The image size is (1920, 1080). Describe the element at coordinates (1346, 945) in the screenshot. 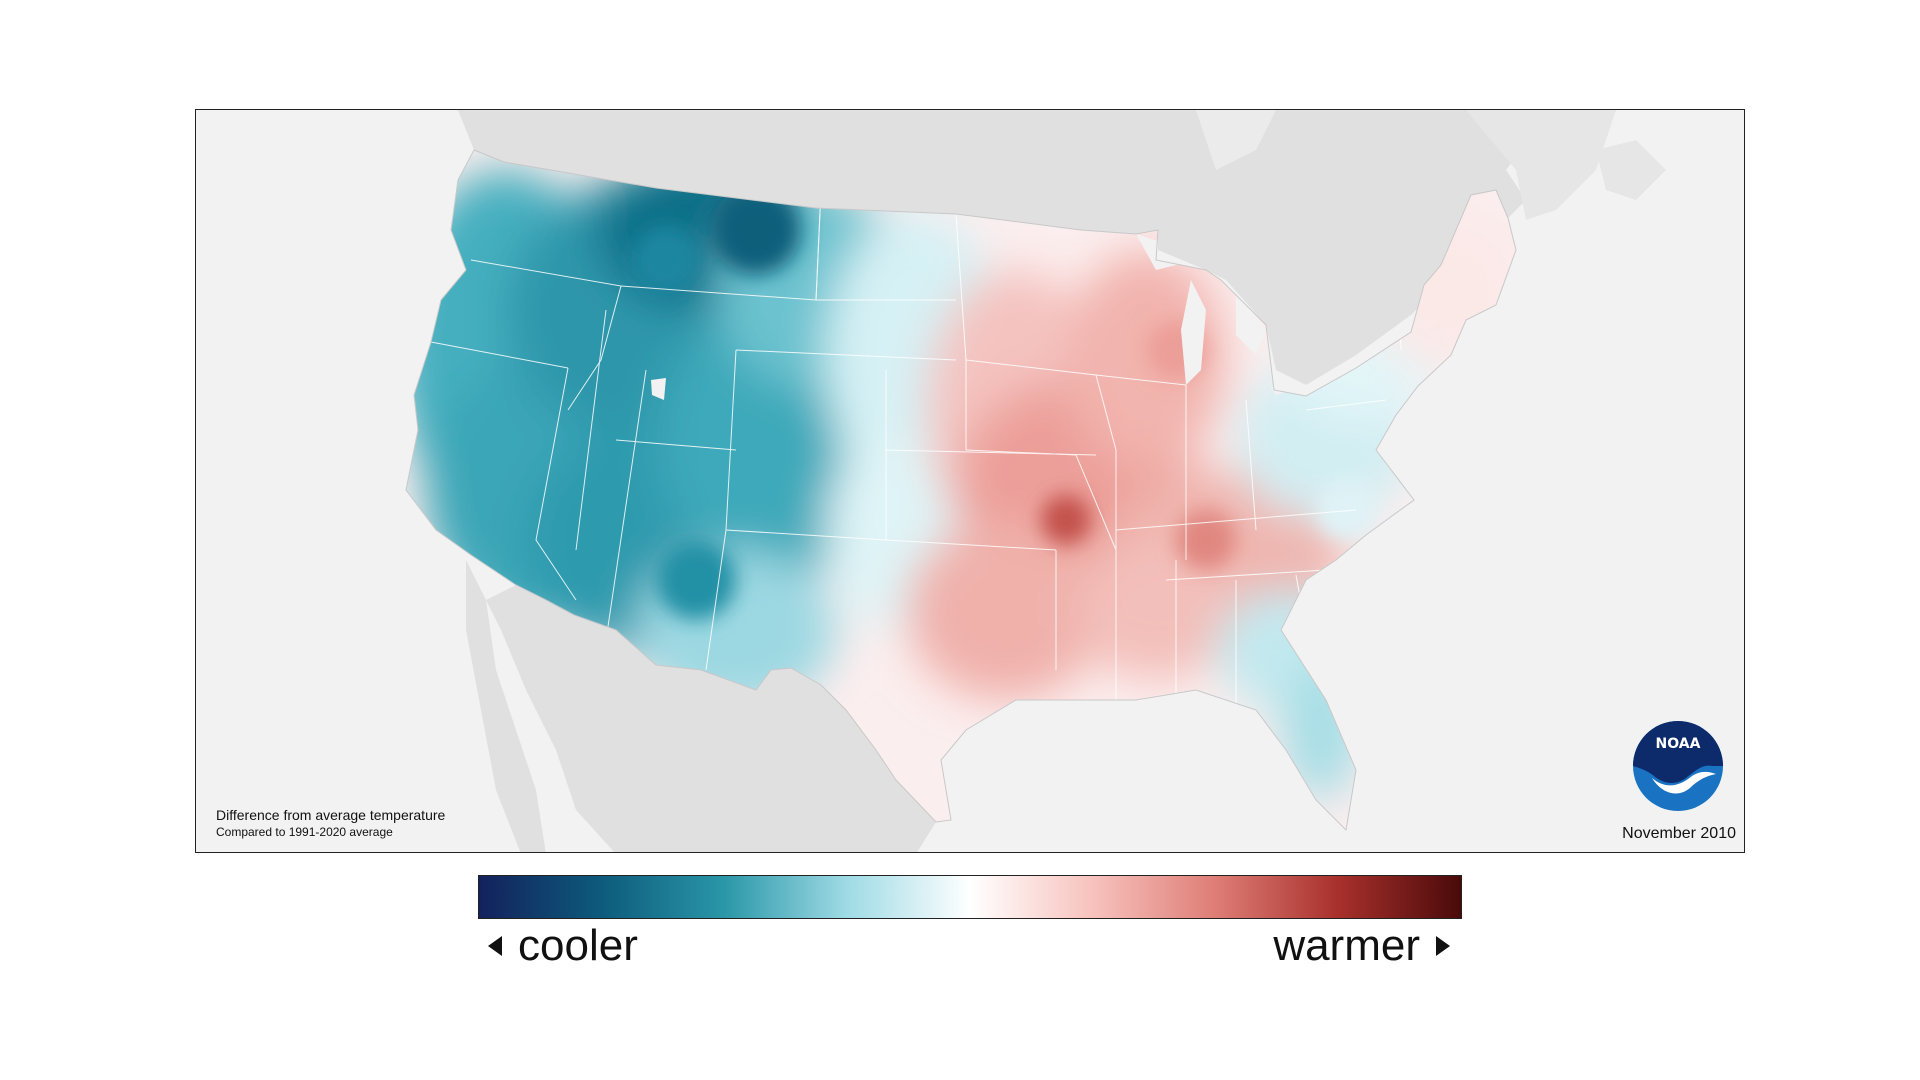

I see `warmer-text: warmer` at that location.